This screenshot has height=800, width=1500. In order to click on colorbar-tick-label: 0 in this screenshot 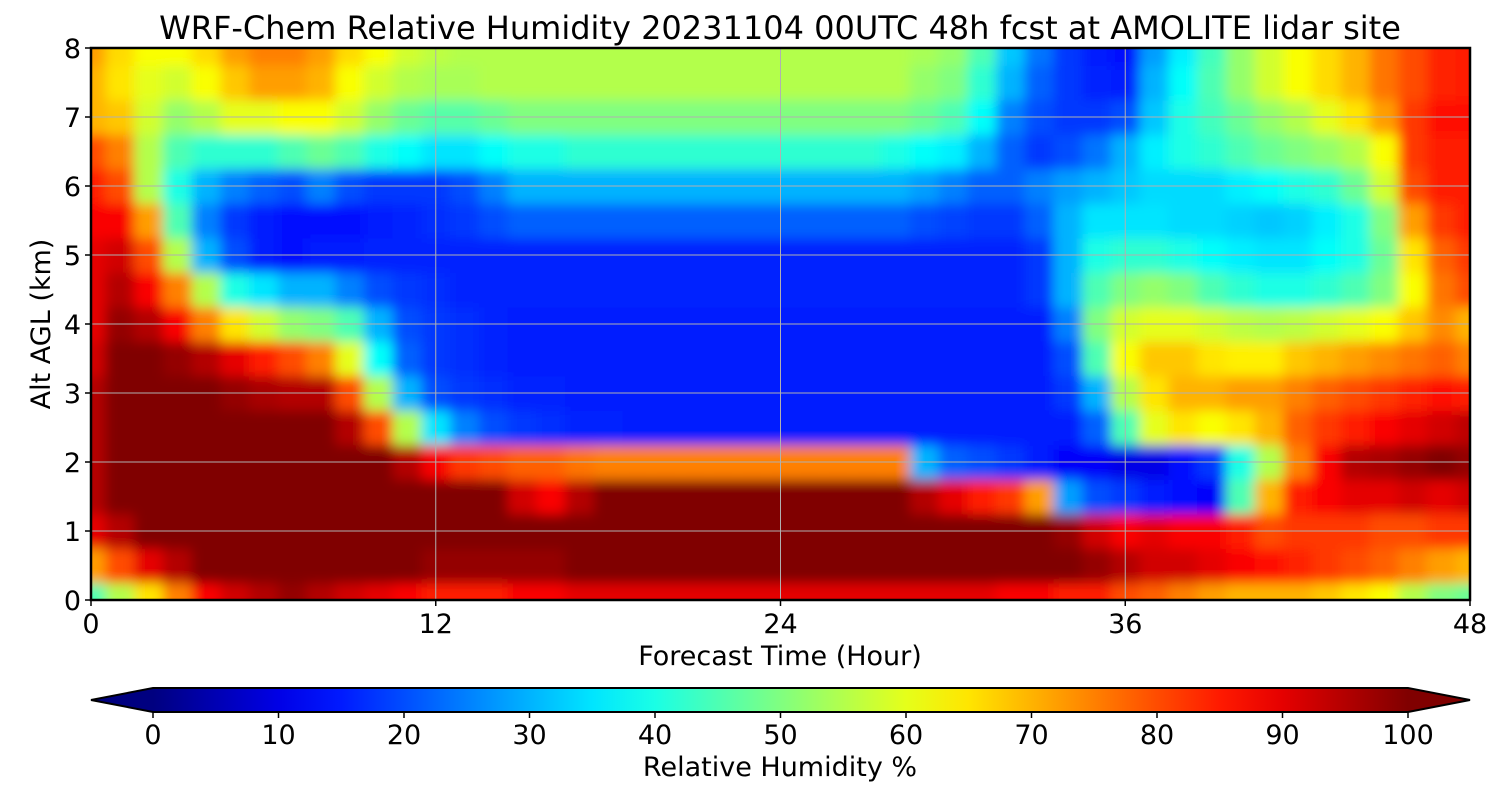, I will do `click(152, 735)`.